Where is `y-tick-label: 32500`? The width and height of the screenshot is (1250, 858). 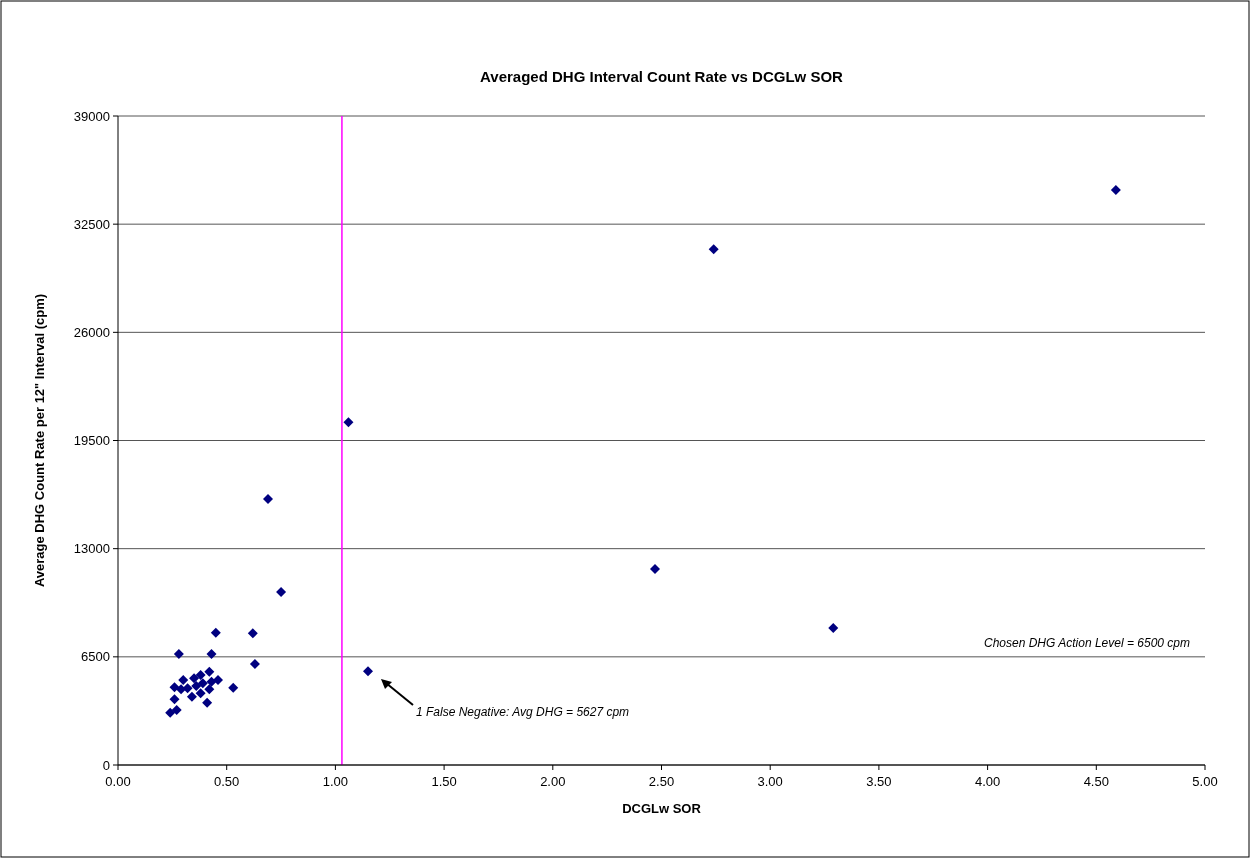
y-tick-label: 32500 is located at coordinates (91, 224).